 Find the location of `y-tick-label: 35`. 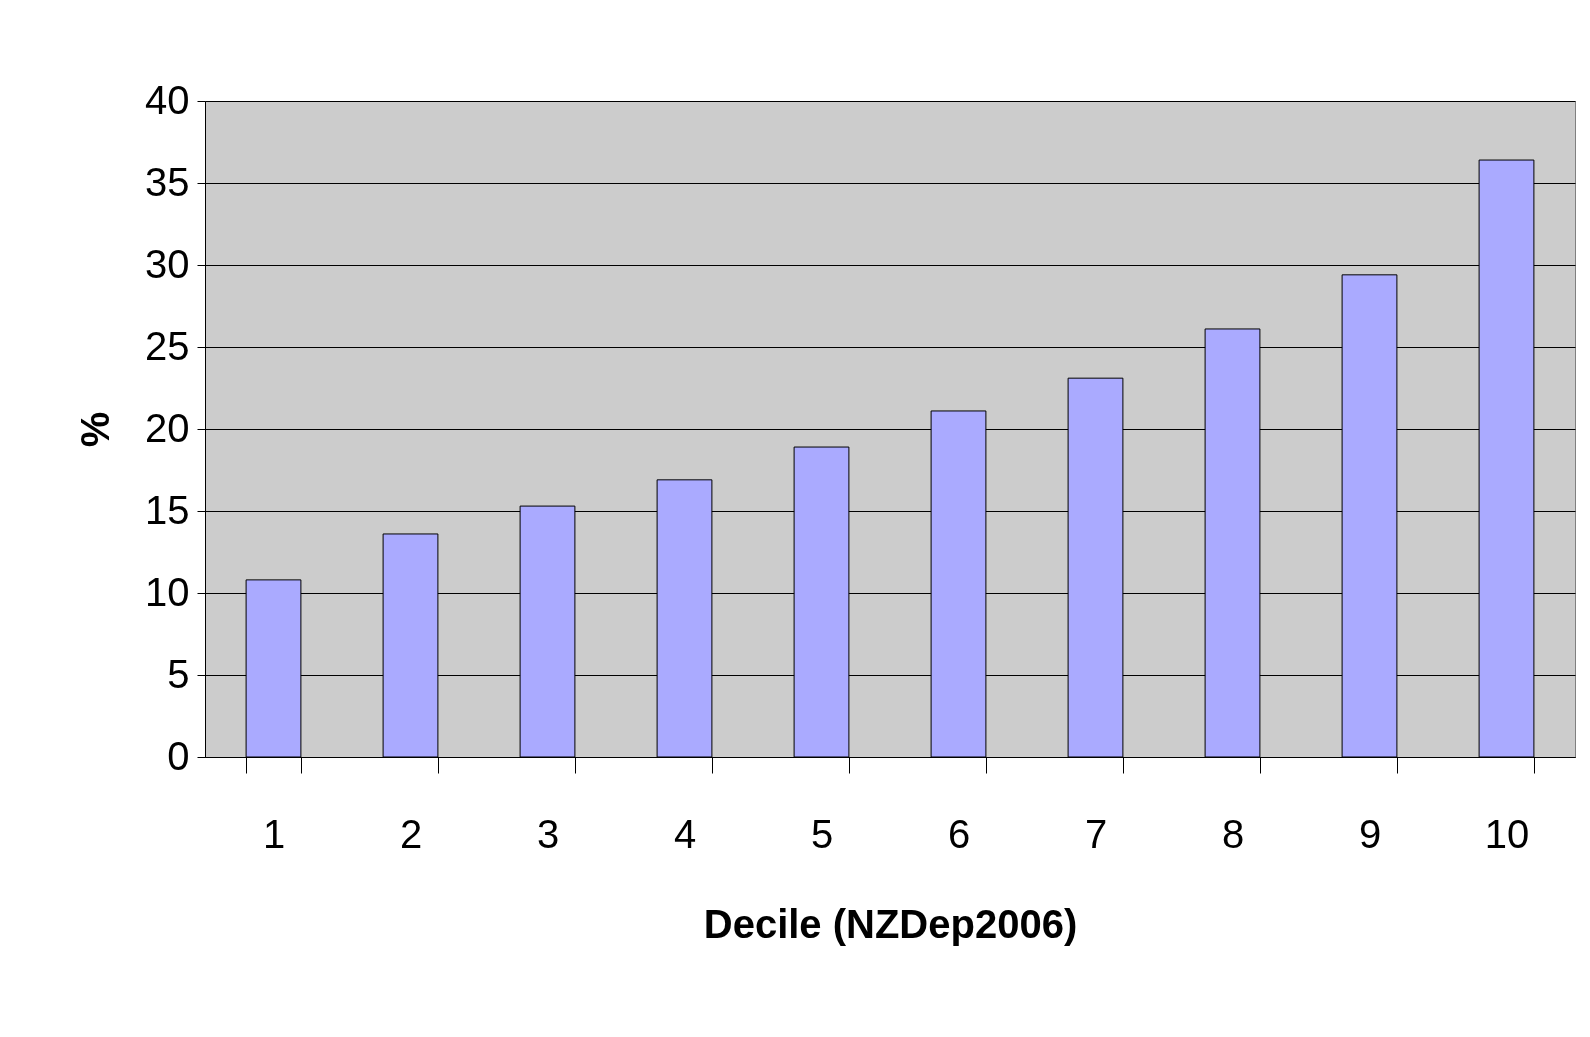

y-tick-label: 35 is located at coordinates (167, 181).